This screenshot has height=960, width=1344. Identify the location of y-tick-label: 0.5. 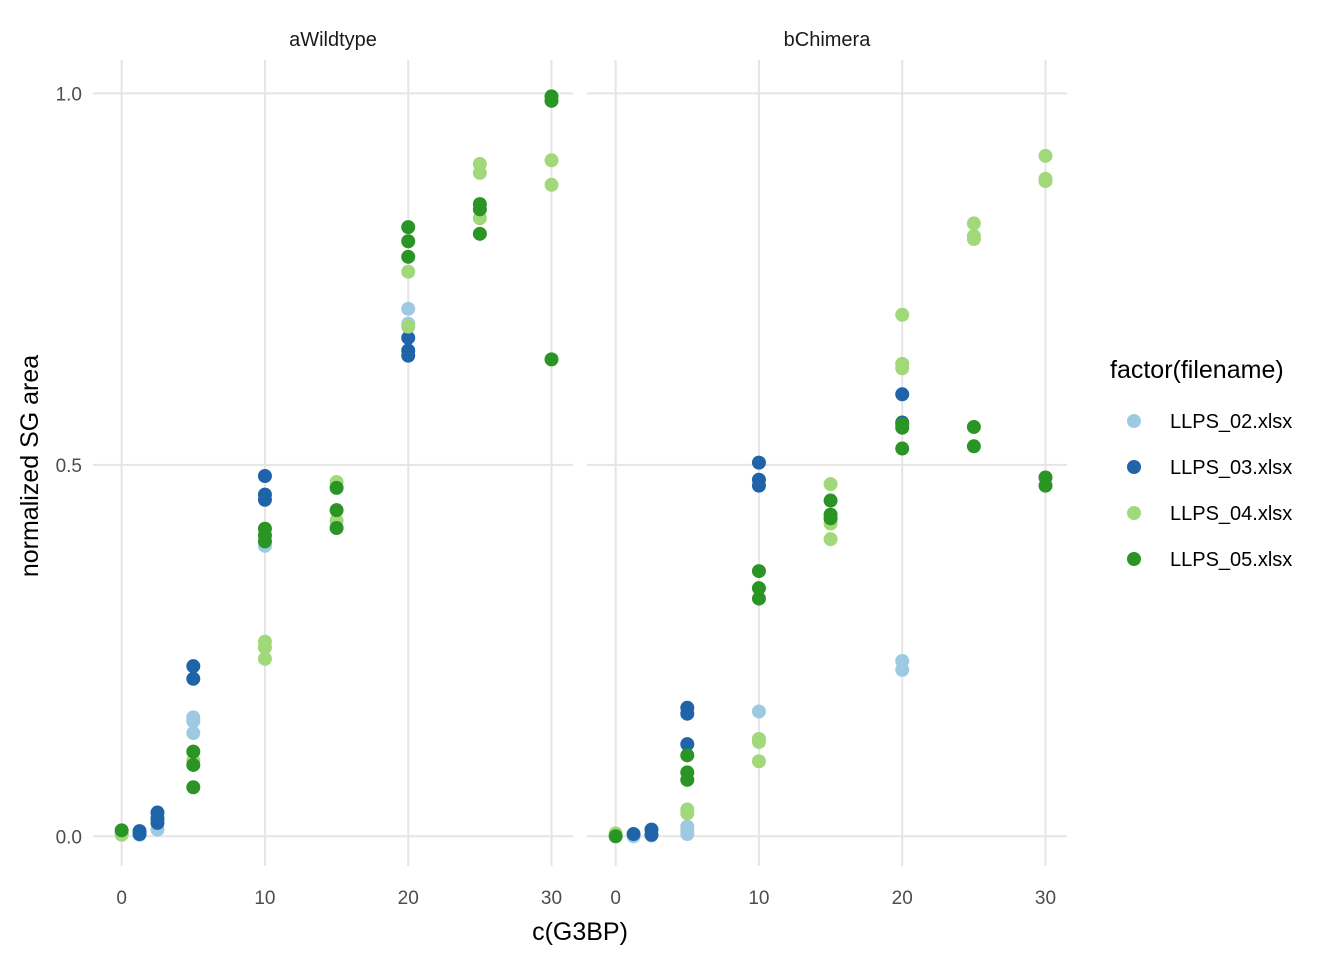
(69, 466).